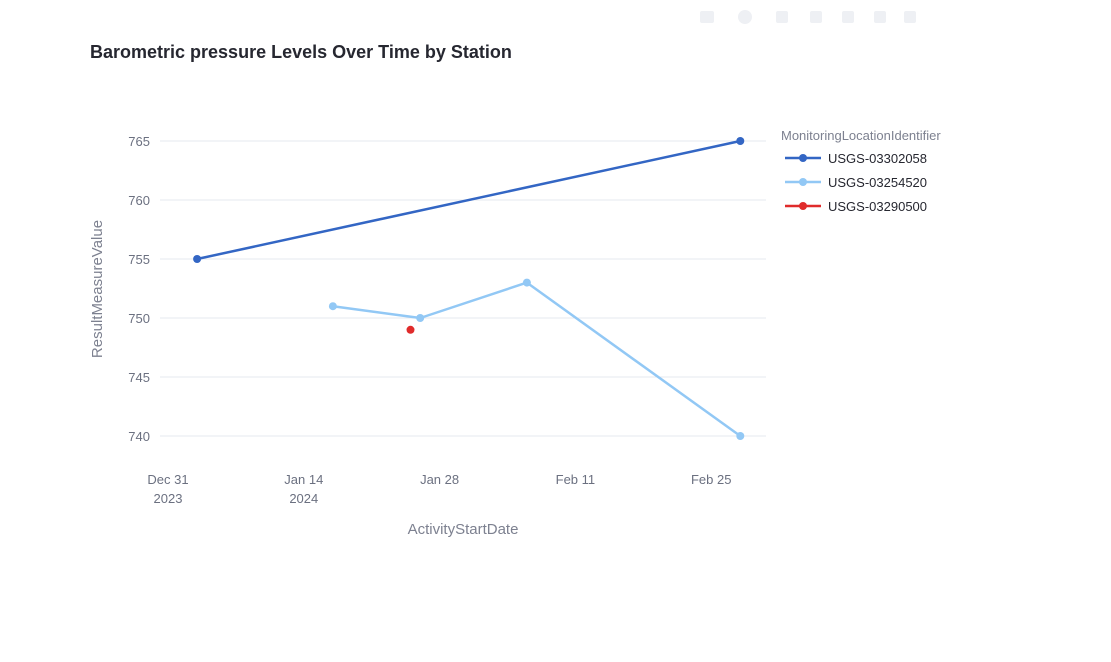  Describe the element at coordinates (168, 498) in the screenshot. I see `x-tick-sublabel: 2023` at that location.